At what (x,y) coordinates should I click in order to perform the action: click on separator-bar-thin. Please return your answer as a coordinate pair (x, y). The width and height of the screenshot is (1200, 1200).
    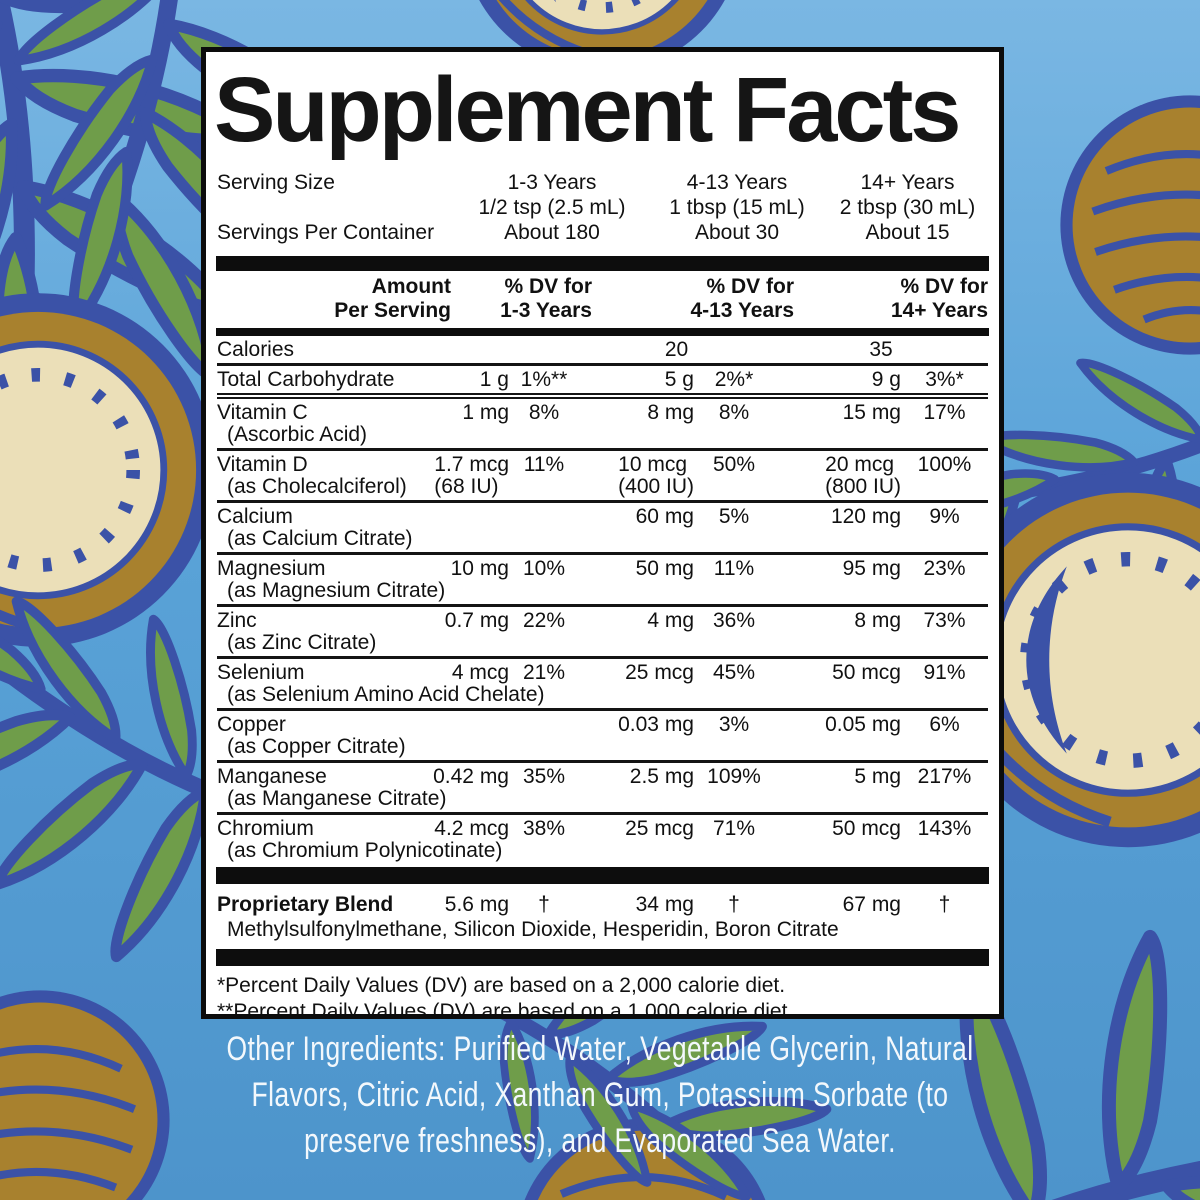
    Looking at the image, I should click on (602, 332).